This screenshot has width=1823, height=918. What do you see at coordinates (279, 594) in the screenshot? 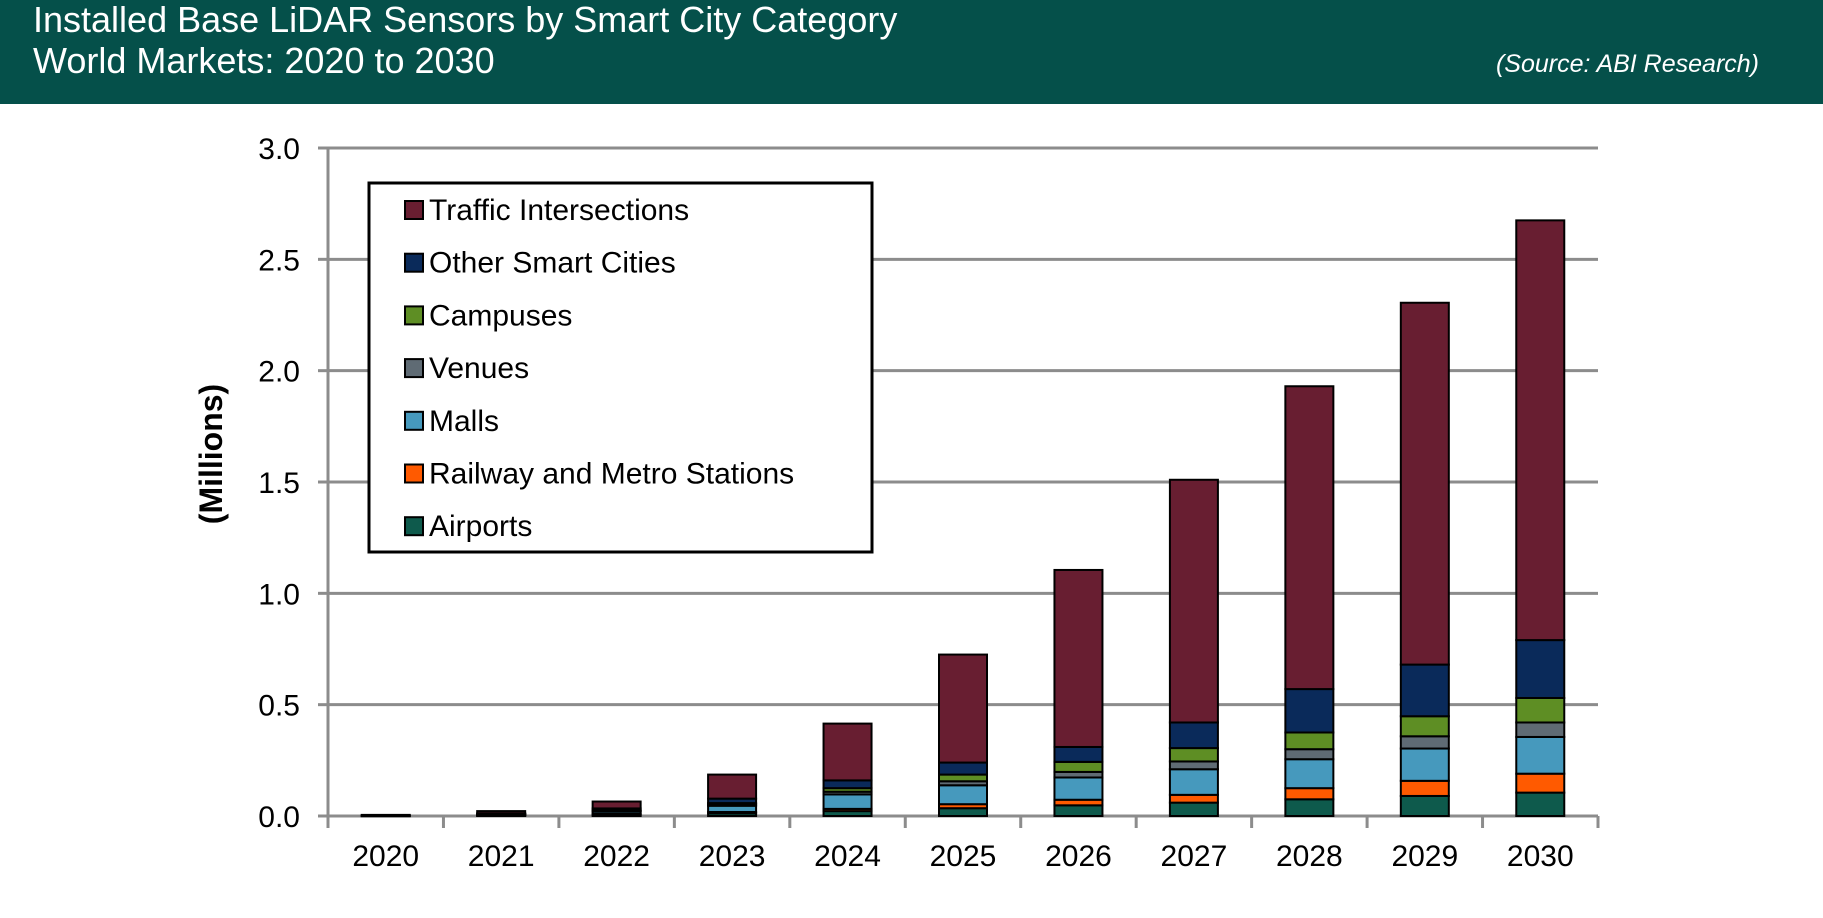
I see `y-tick-label: 1.0` at bounding box center [279, 594].